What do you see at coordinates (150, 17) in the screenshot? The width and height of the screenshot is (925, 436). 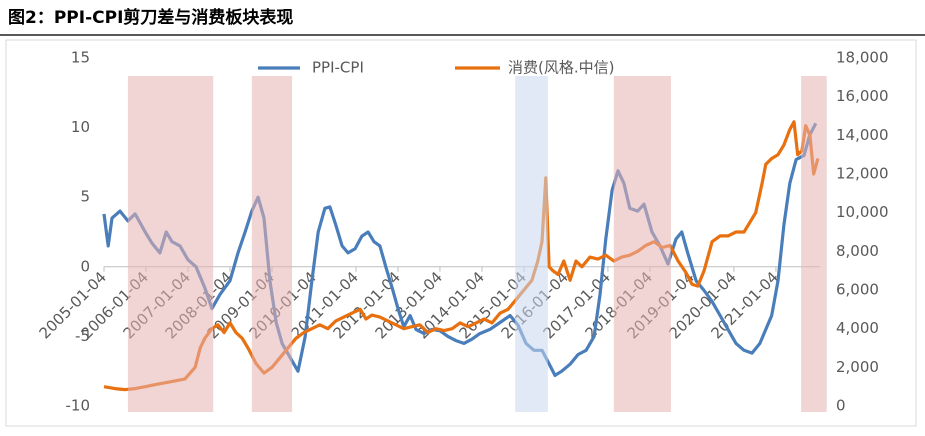 I see `chart-title: 图2：PPI-CPI剪刀差与消费板块表现` at bounding box center [150, 17].